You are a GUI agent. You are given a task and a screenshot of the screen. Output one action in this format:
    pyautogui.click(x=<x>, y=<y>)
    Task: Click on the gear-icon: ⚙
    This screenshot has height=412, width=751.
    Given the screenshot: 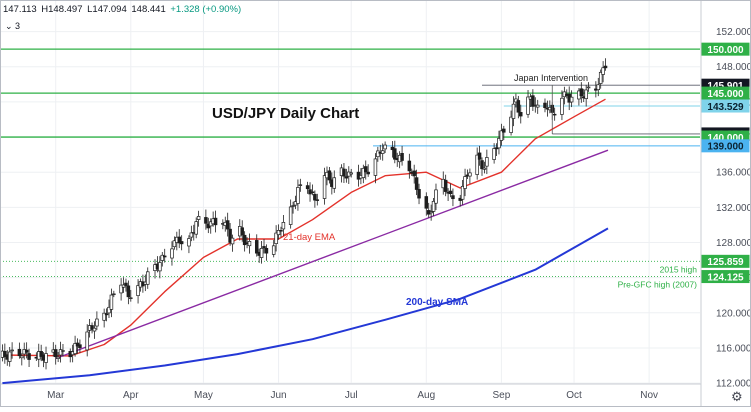 What is the action you would take?
    pyautogui.click(x=737, y=396)
    